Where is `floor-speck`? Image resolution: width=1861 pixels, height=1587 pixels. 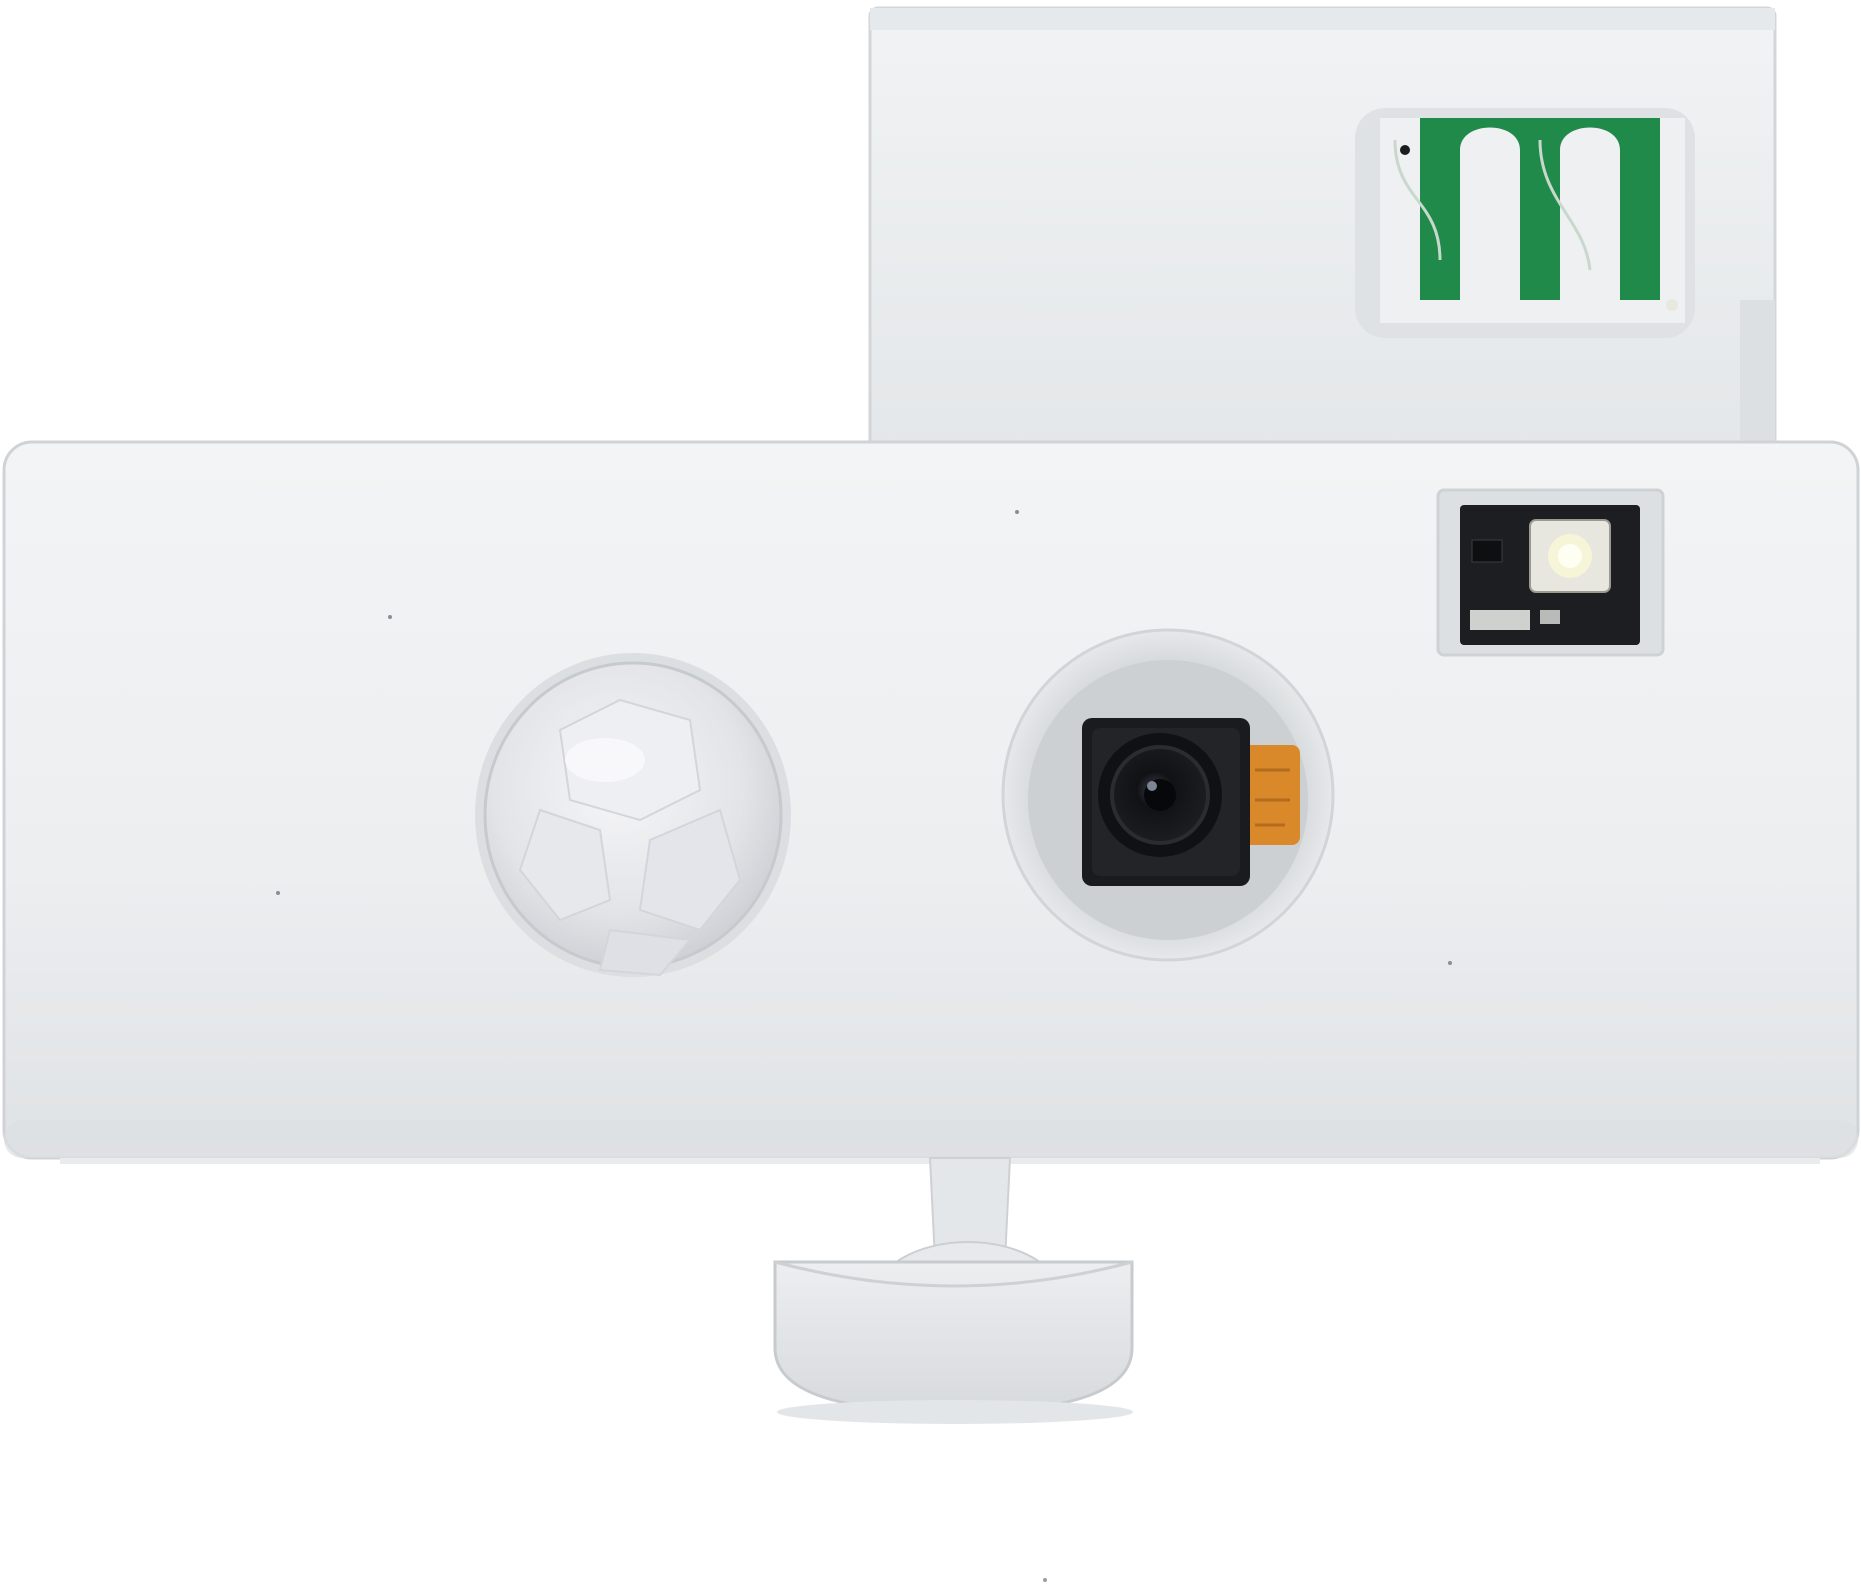
floor-speck is located at coordinates (1045, 1580).